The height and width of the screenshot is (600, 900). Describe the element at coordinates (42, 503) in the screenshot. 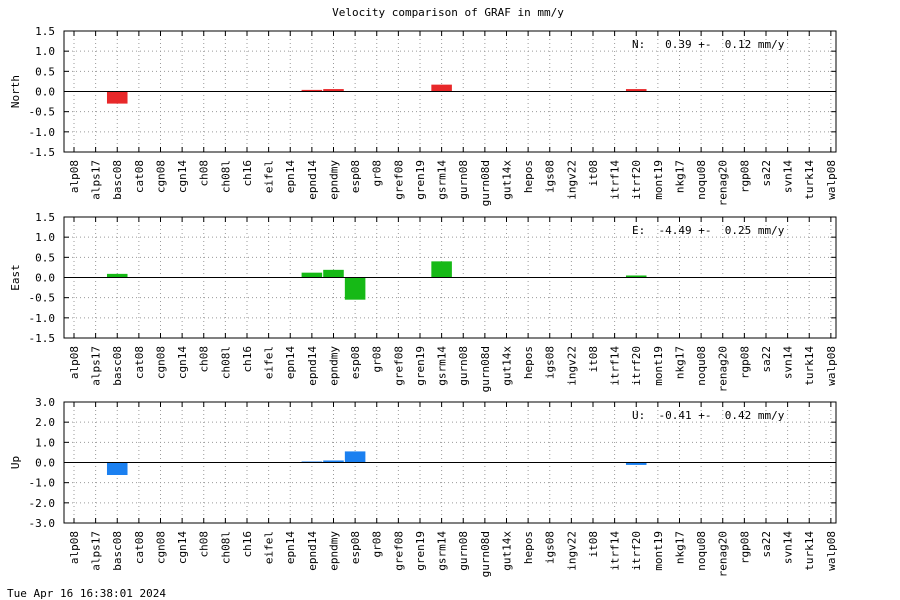

I see `y-tick-label: -2.0` at that location.